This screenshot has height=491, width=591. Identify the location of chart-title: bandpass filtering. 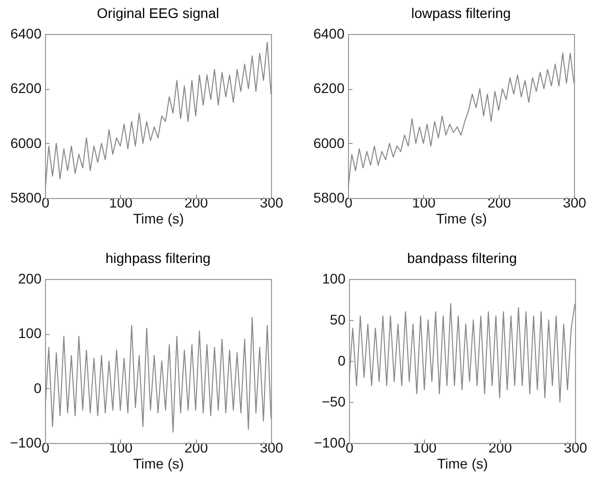
(462, 258).